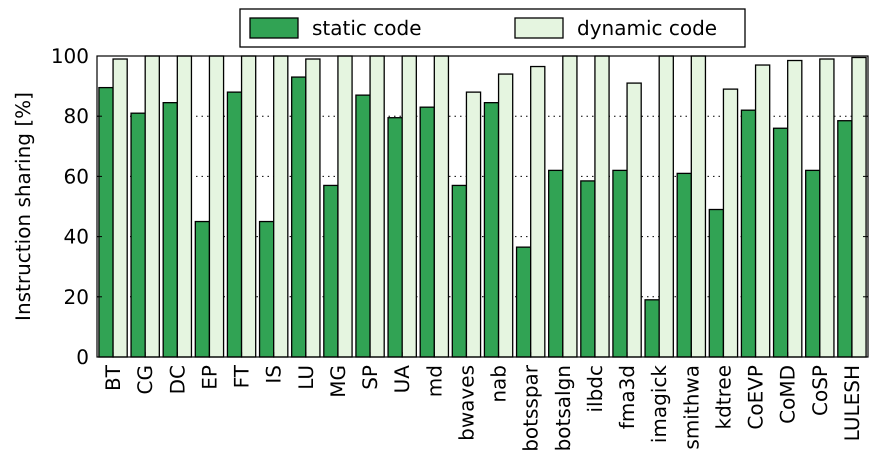 The height and width of the screenshot is (469, 871). What do you see at coordinates (76, 116) in the screenshot?
I see `y-tick-label: 80` at bounding box center [76, 116].